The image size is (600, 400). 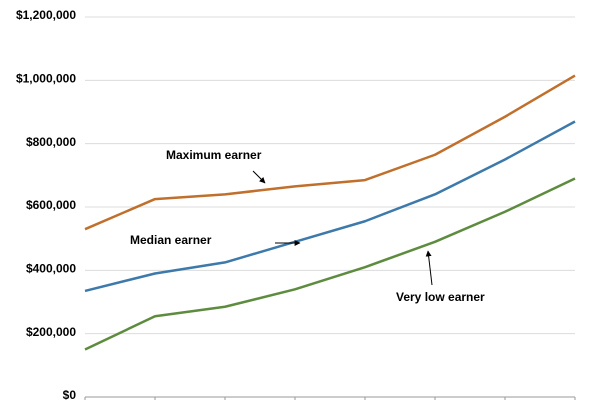 What do you see at coordinates (440, 297) in the screenshot?
I see `annotation: Very low earner` at bounding box center [440, 297].